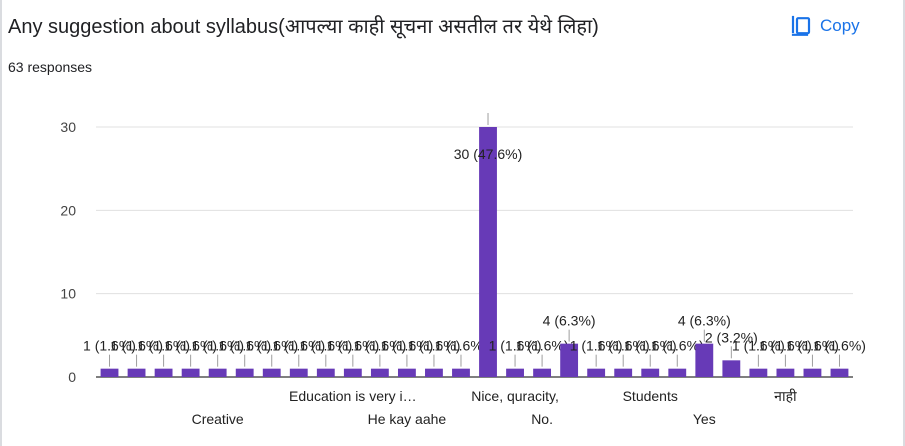 Image resolution: width=905 pixels, height=446 pixels. I want to click on response-count: 63 responses, so click(50, 67).